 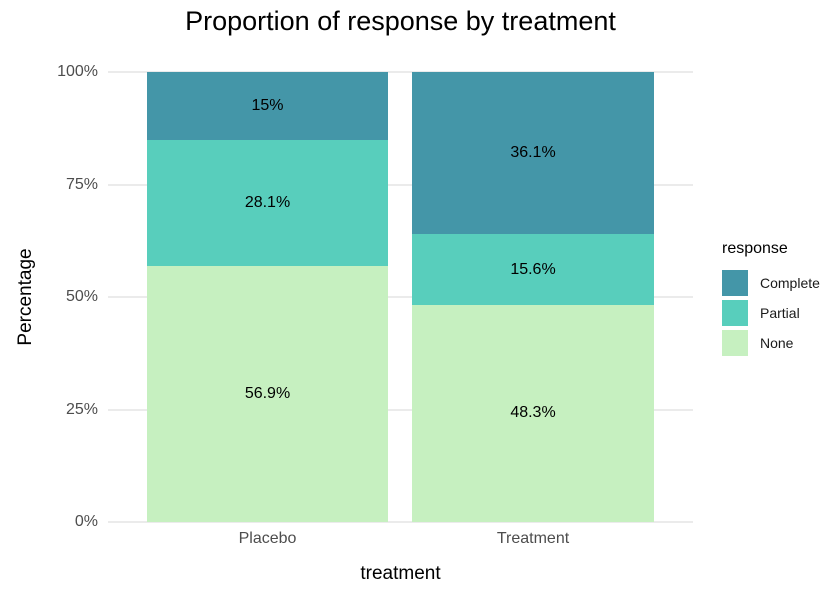 I want to click on legend-item-partial: Partial, so click(x=771, y=313).